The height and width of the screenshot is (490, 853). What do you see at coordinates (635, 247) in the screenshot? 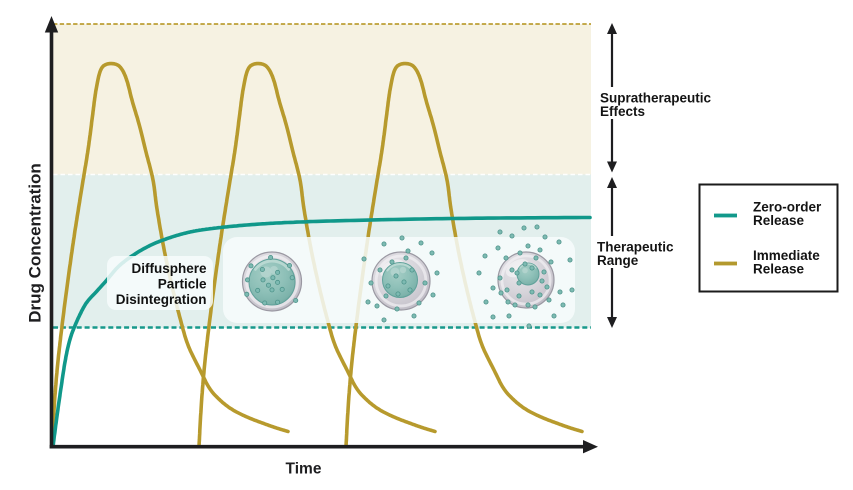
I see `svg-text: Therapeutic` at bounding box center [635, 247].